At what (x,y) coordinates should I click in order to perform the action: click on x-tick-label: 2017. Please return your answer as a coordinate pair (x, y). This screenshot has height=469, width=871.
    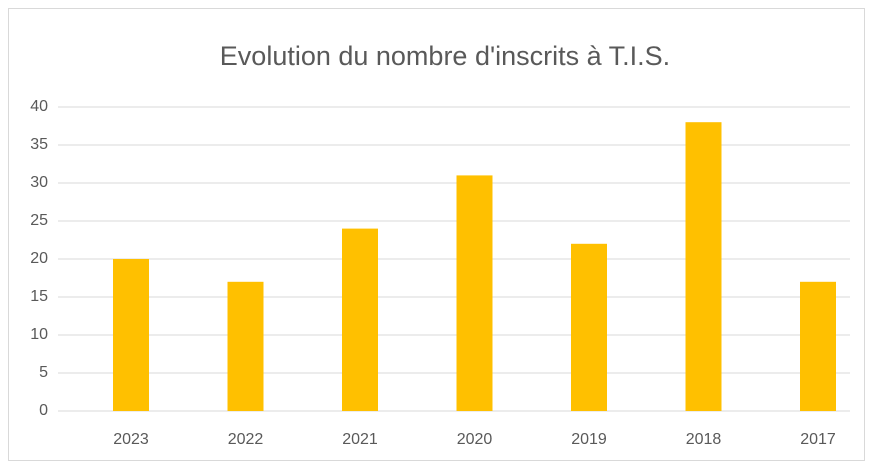
    Looking at the image, I should click on (818, 439).